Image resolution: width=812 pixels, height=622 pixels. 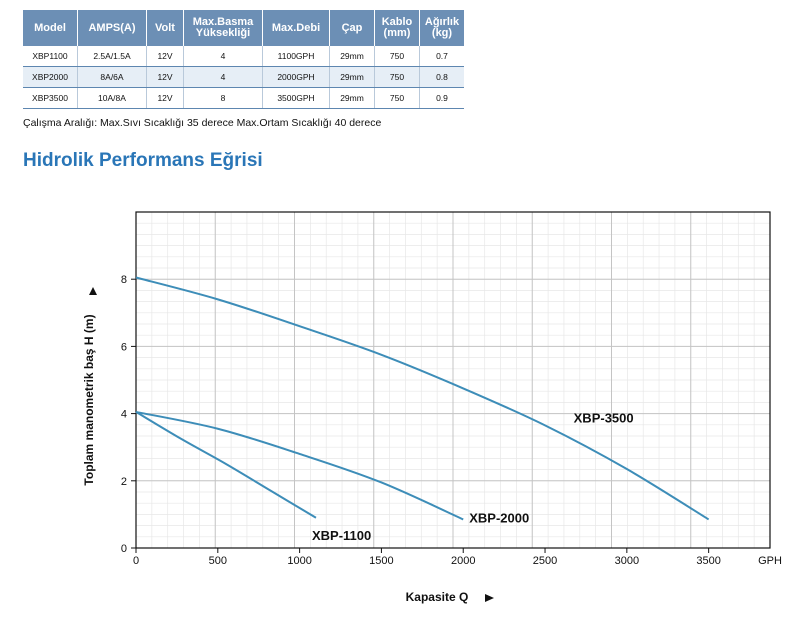 What do you see at coordinates (441, 28) in the screenshot?
I see `table-header-cell: Ağırlık (kg)` at bounding box center [441, 28].